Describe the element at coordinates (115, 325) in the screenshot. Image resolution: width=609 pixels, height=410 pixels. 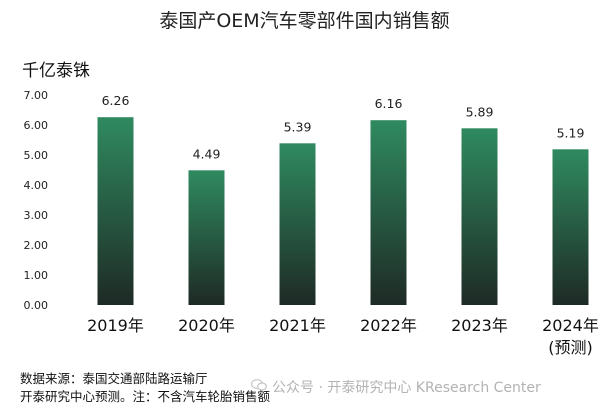
I see `category-label: 2019年` at that location.